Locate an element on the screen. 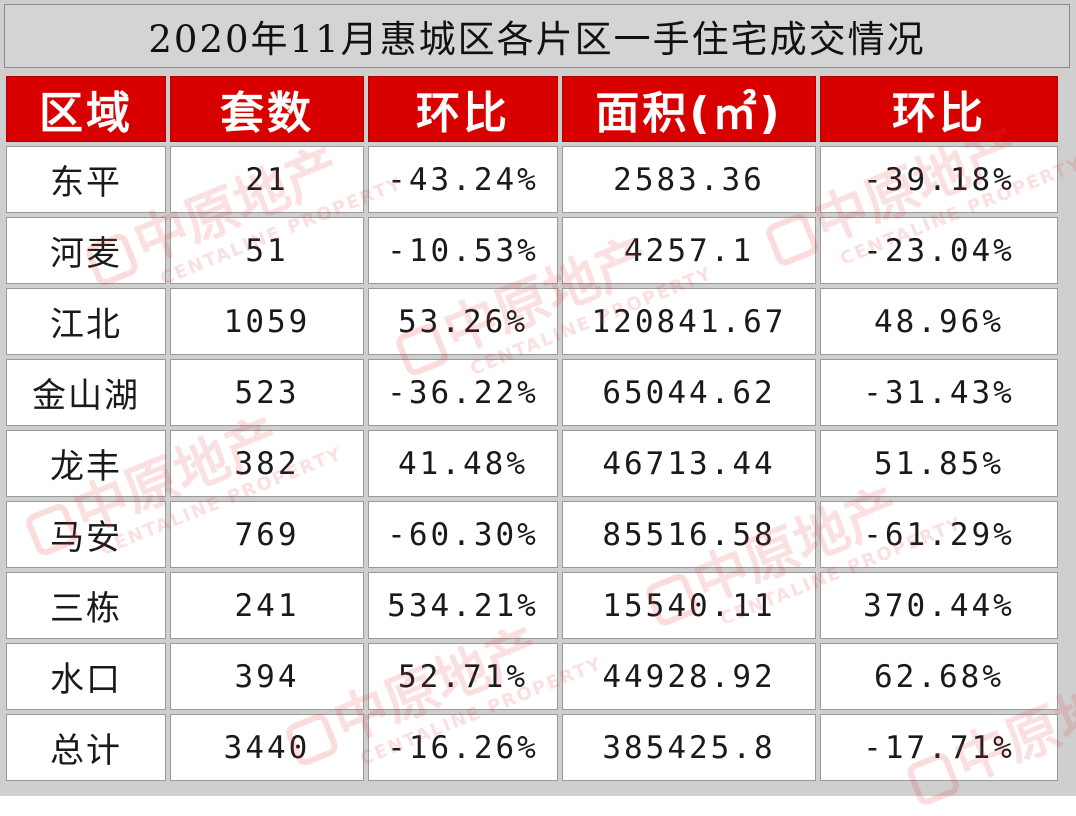 The width and height of the screenshot is (1076, 816). cell-units-mom: -16.26% is located at coordinates (463, 747).